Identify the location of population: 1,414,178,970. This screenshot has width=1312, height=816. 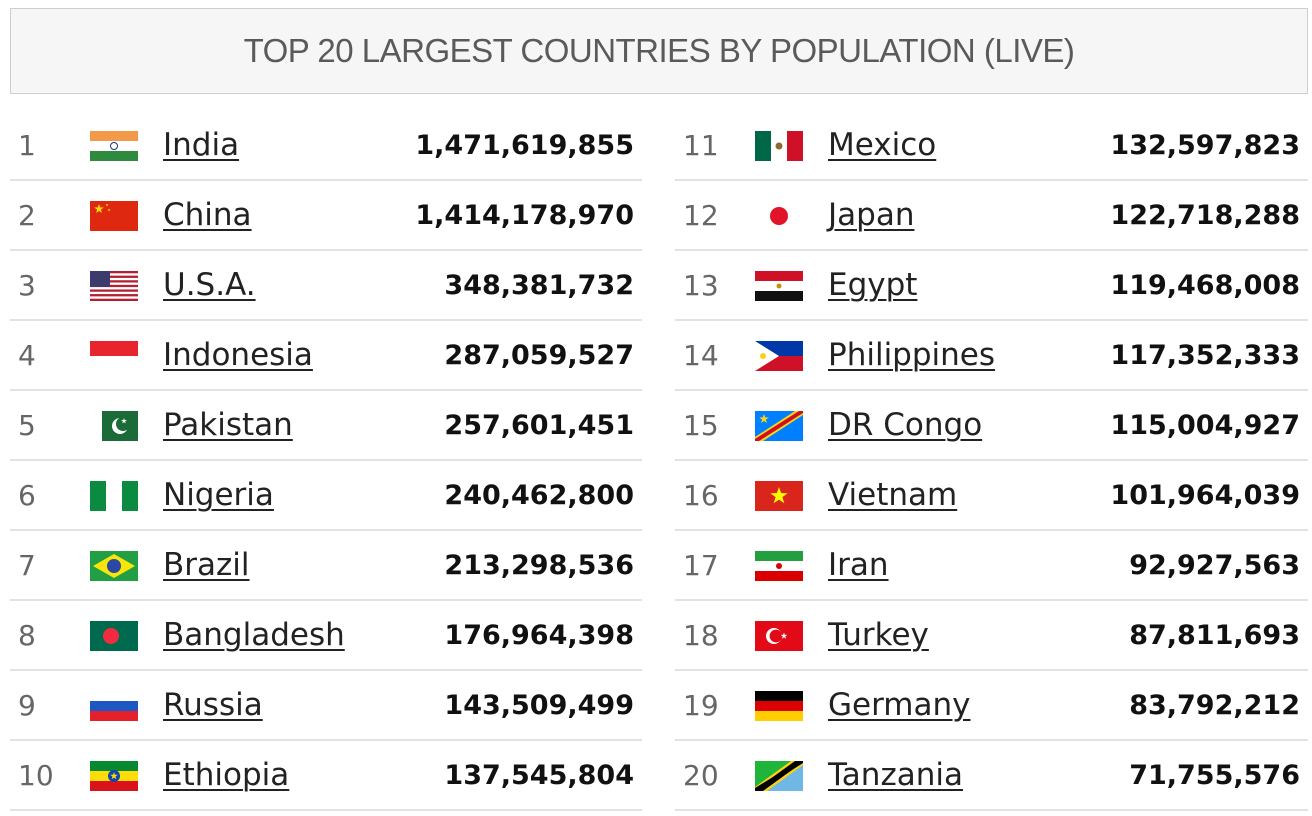
(524, 215).